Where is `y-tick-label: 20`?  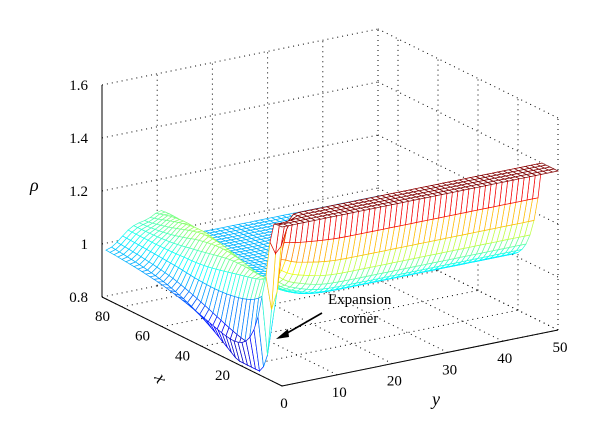
y-tick-label: 20 is located at coordinates (394, 382).